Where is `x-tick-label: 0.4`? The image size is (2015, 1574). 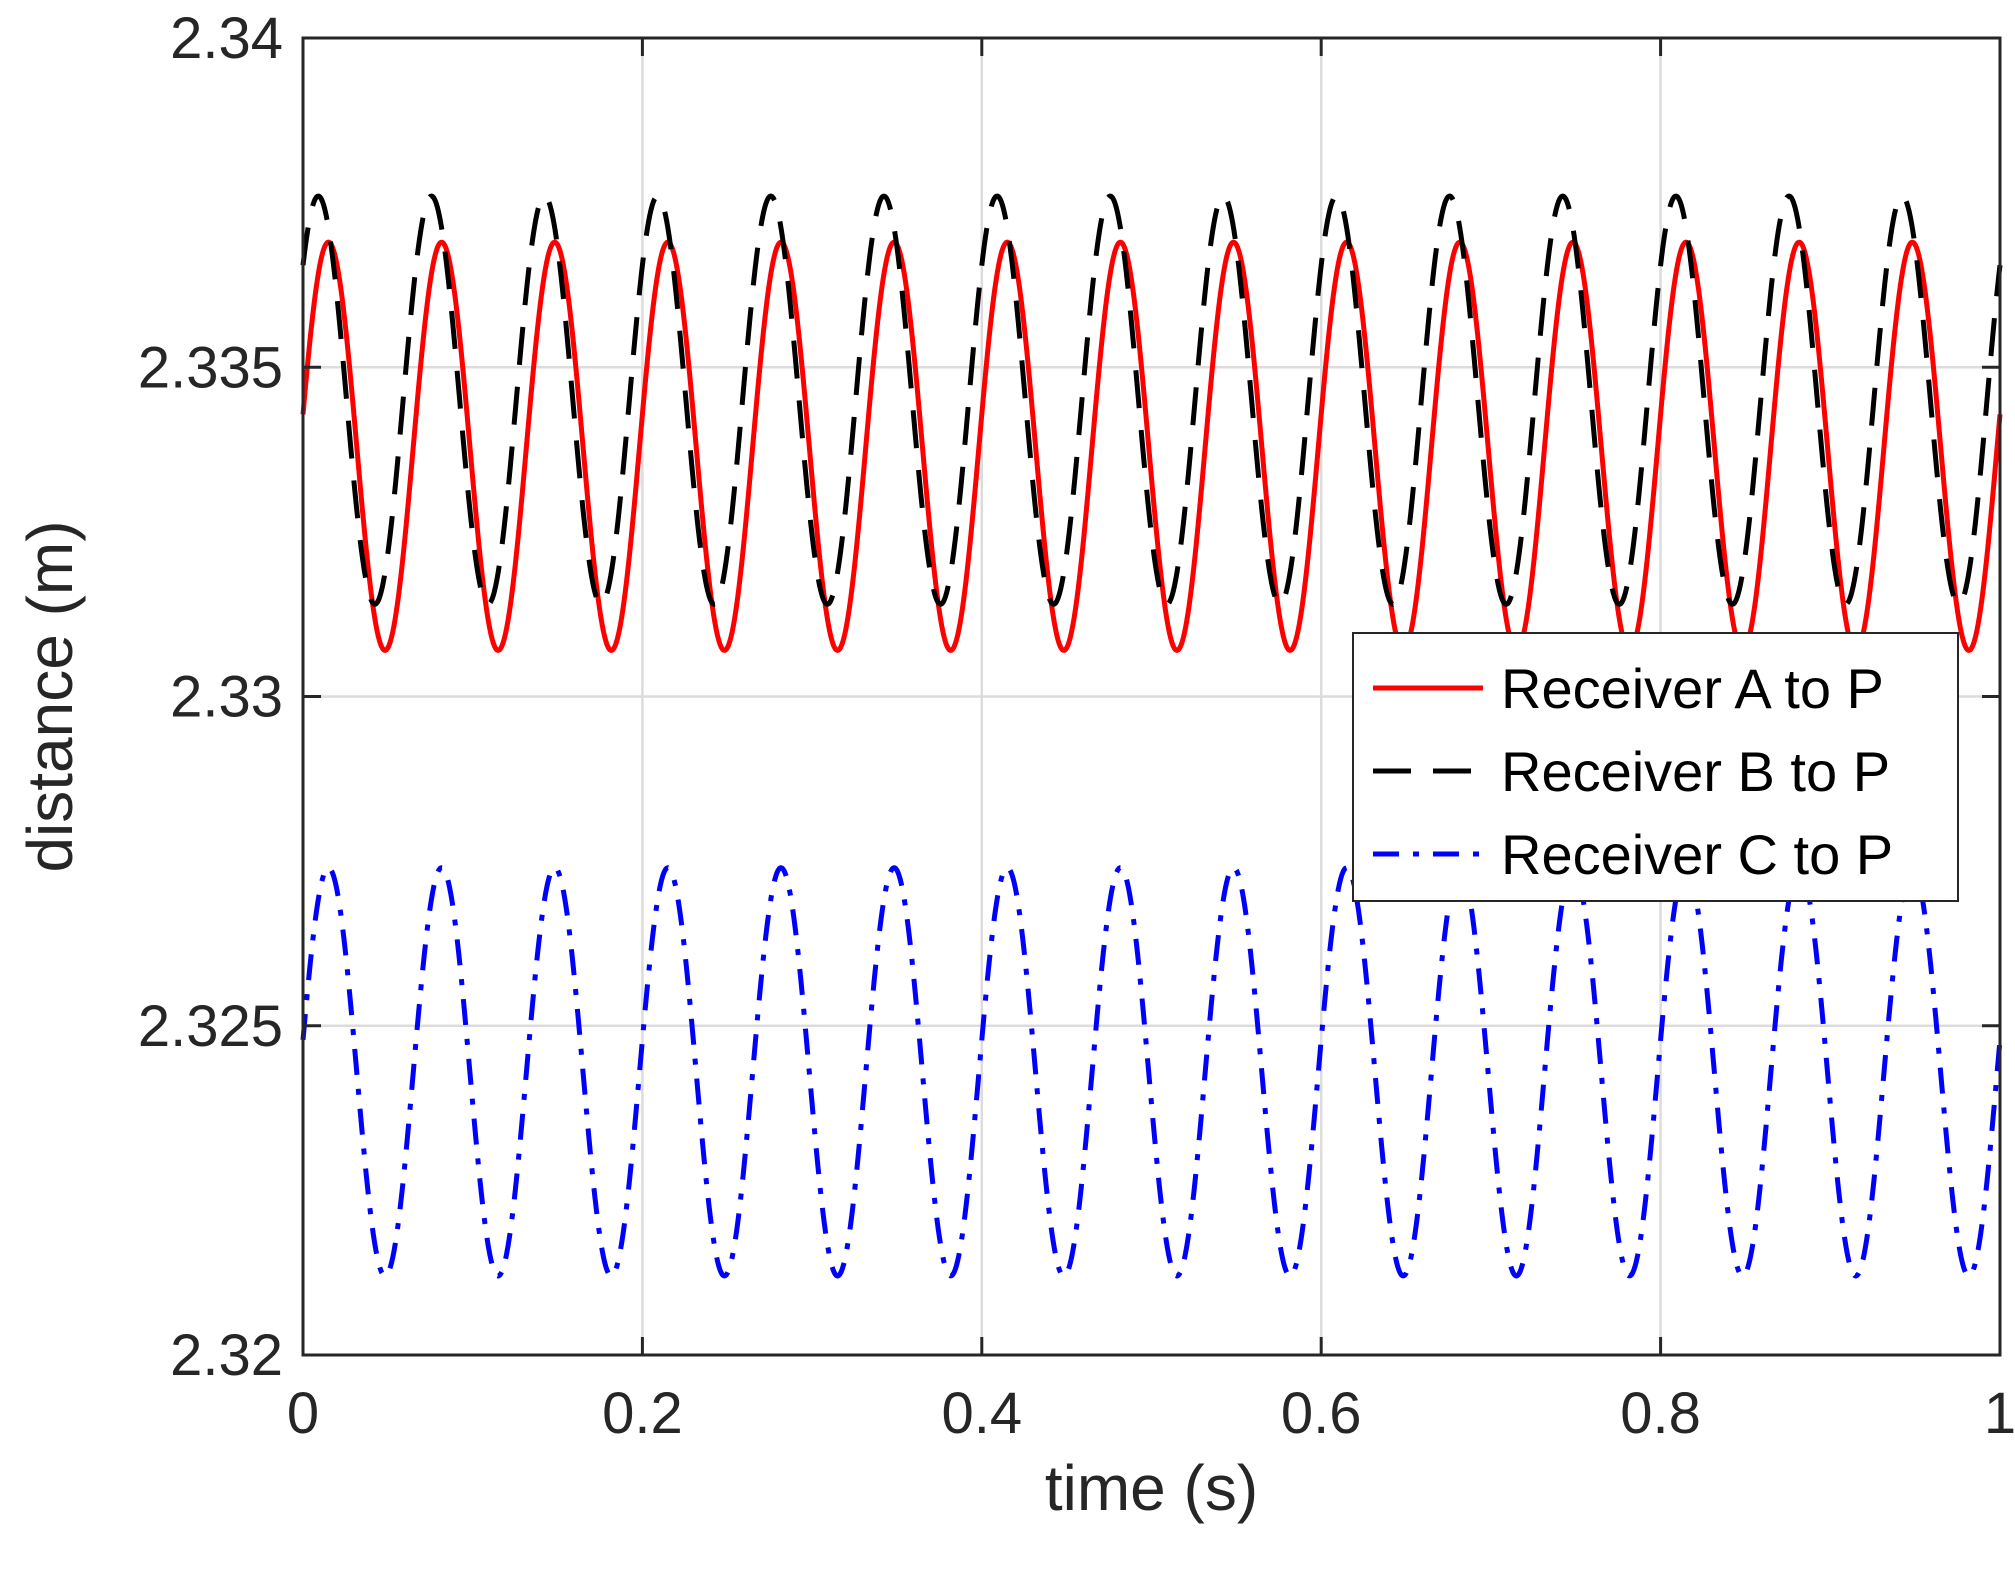 x-tick-label: 0.4 is located at coordinates (981, 1413).